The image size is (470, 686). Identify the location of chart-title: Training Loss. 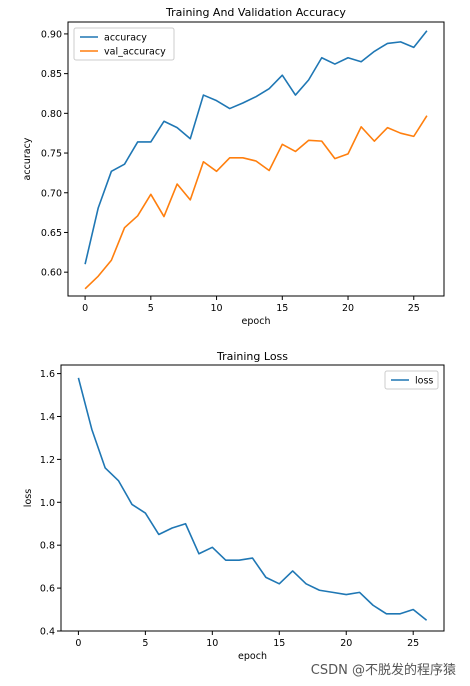
(252, 356).